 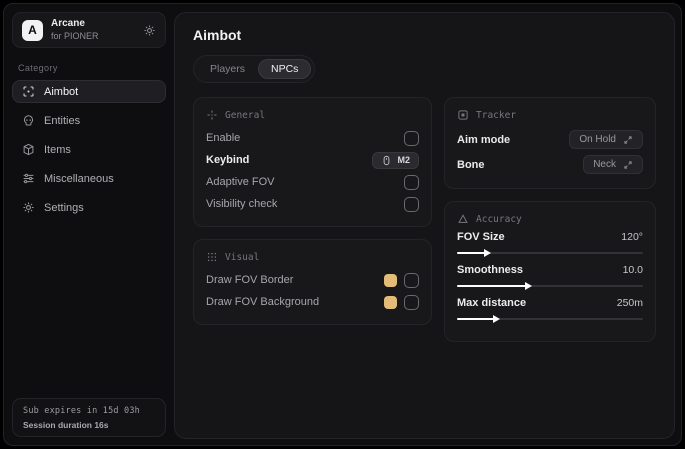 What do you see at coordinates (68, 24) in the screenshot?
I see `brand-name: Arcane` at bounding box center [68, 24].